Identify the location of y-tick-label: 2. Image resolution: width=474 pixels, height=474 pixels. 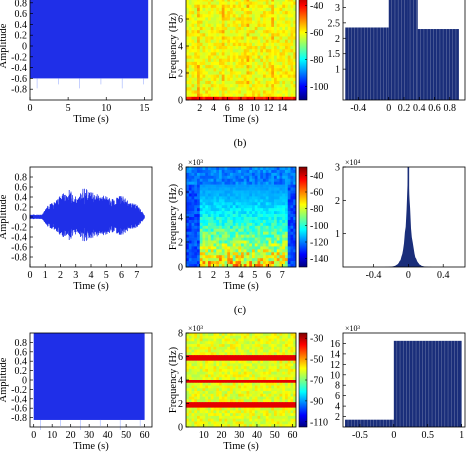
(180, 404).